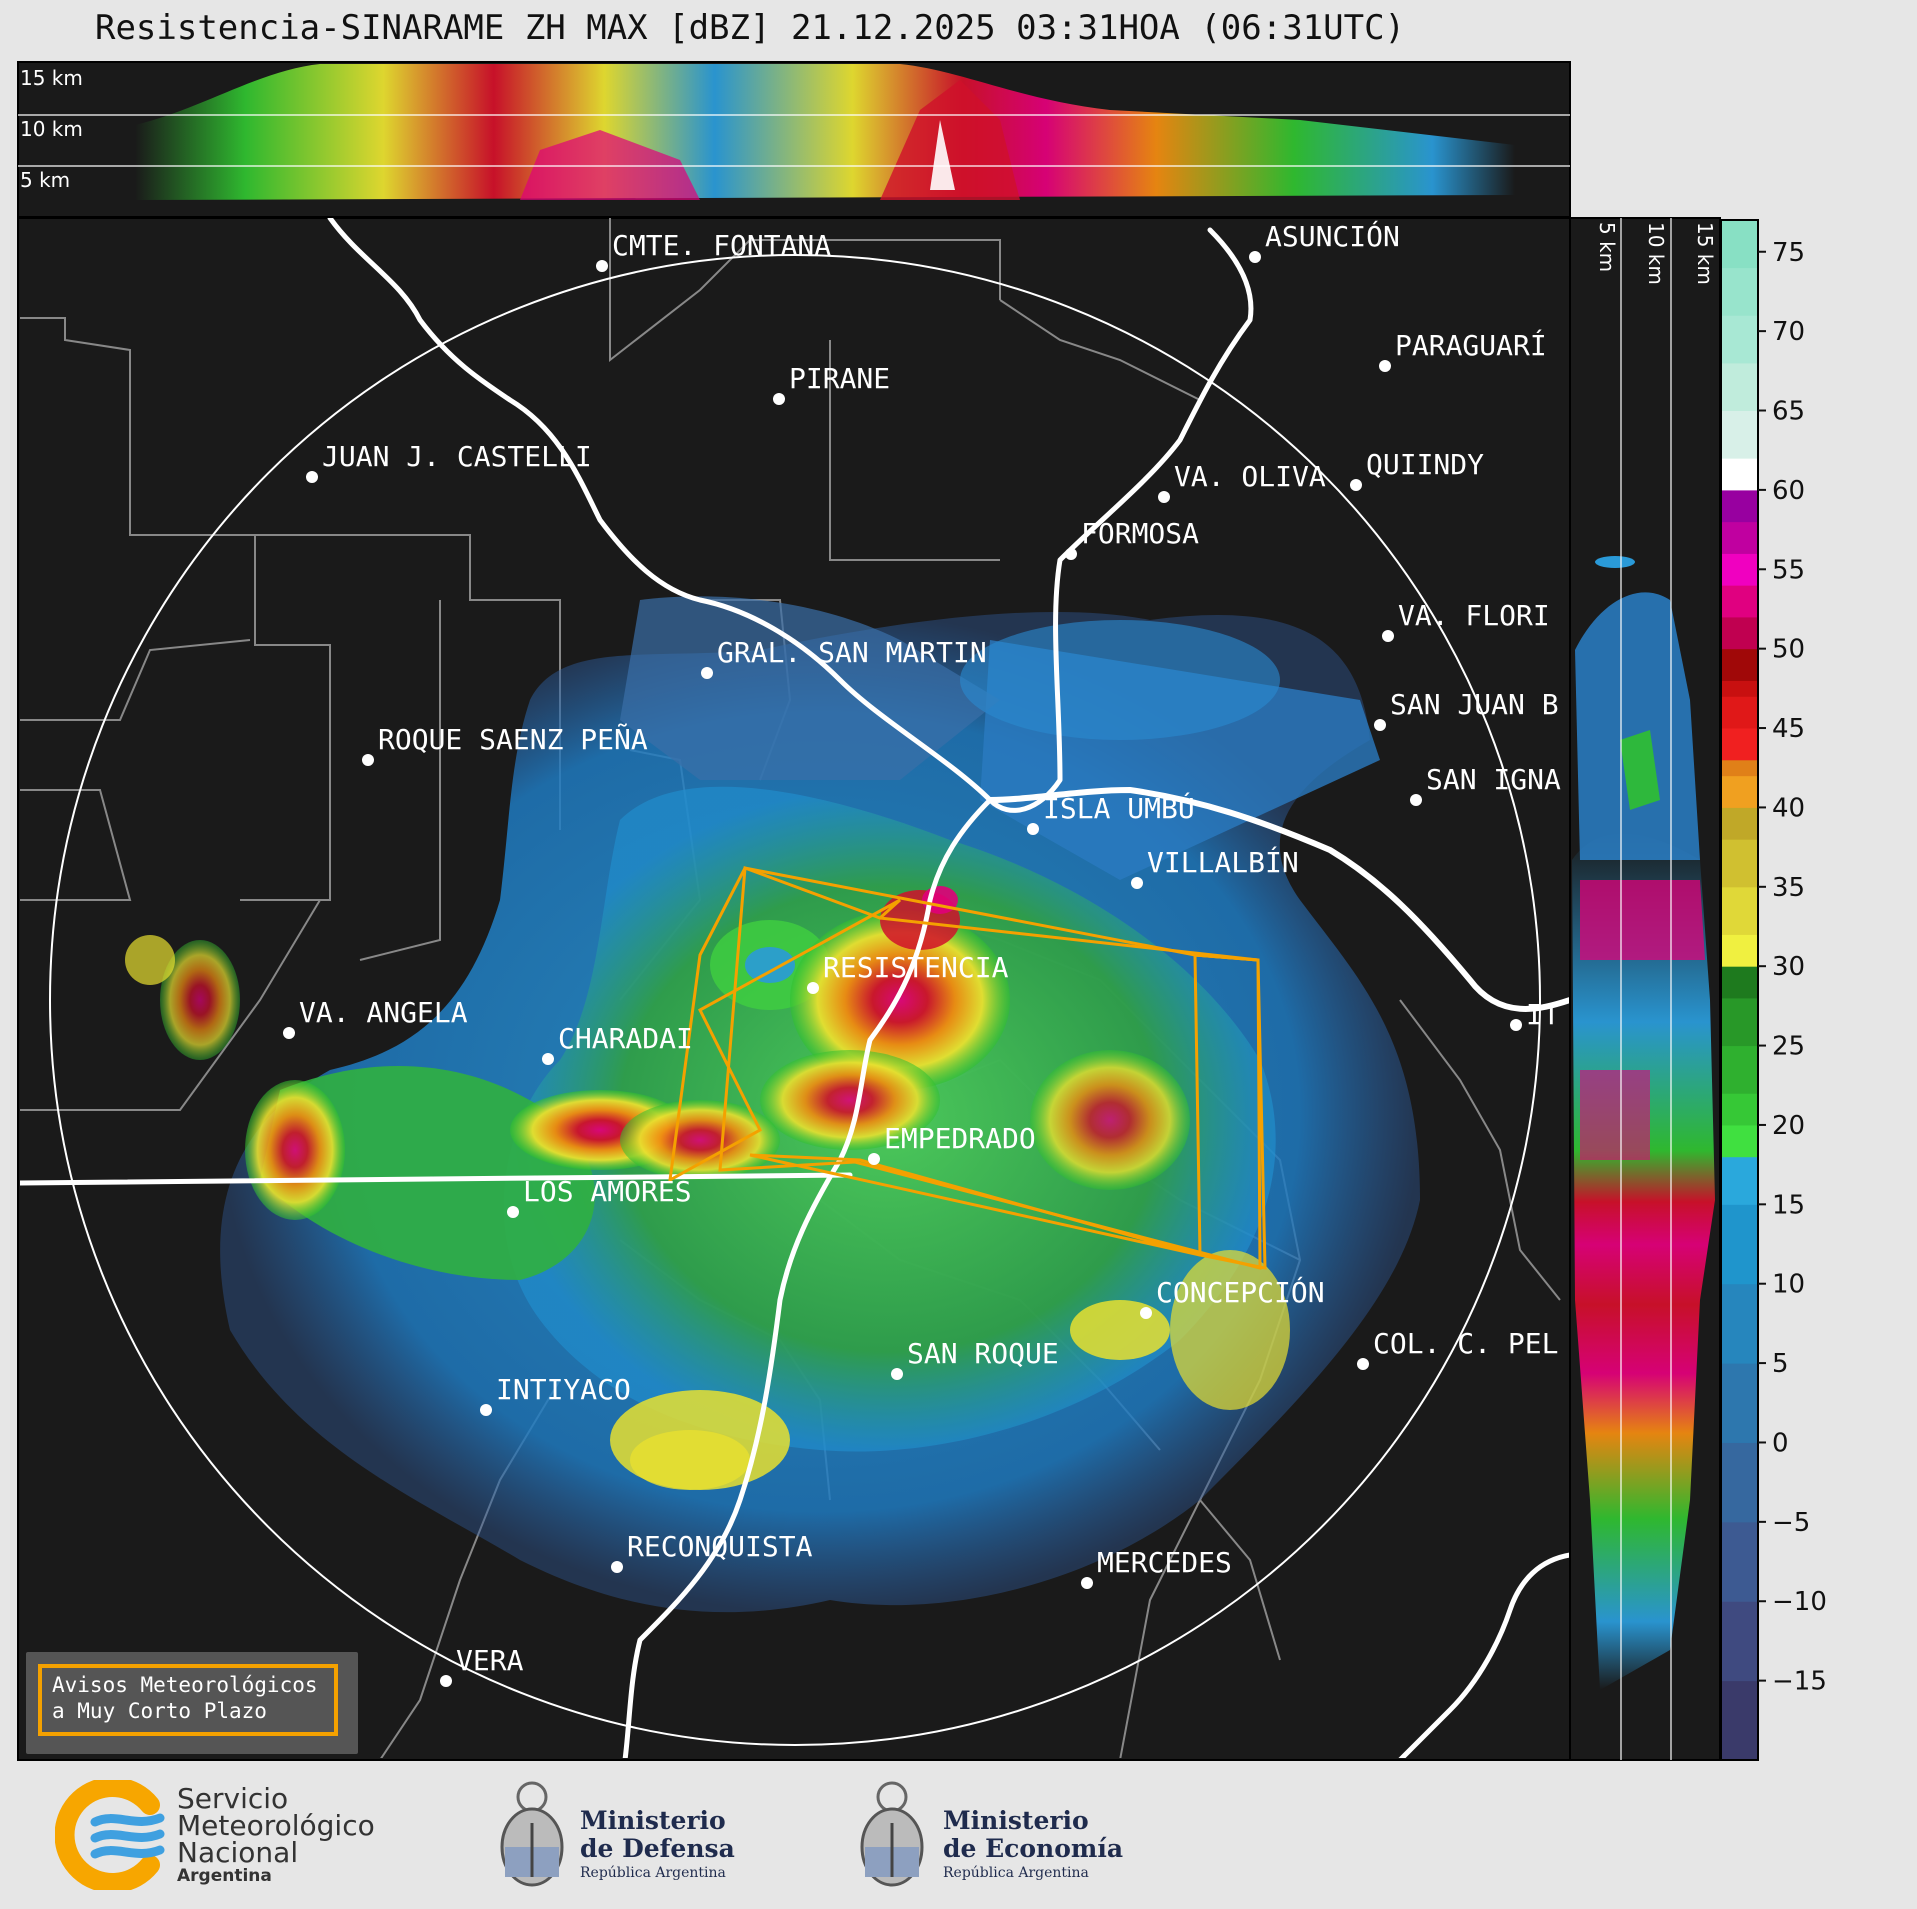 The image size is (1917, 1909). I want to click on svg-text: FORMOSA, so click(1140, 533).